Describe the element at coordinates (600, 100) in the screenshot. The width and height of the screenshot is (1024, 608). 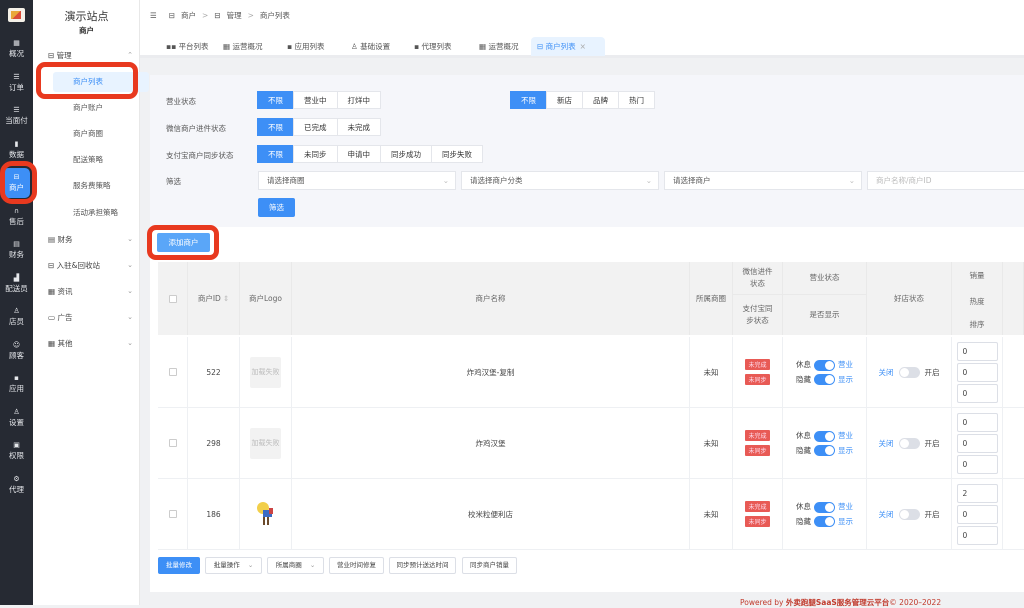
I see `option: 品牌` at that location.